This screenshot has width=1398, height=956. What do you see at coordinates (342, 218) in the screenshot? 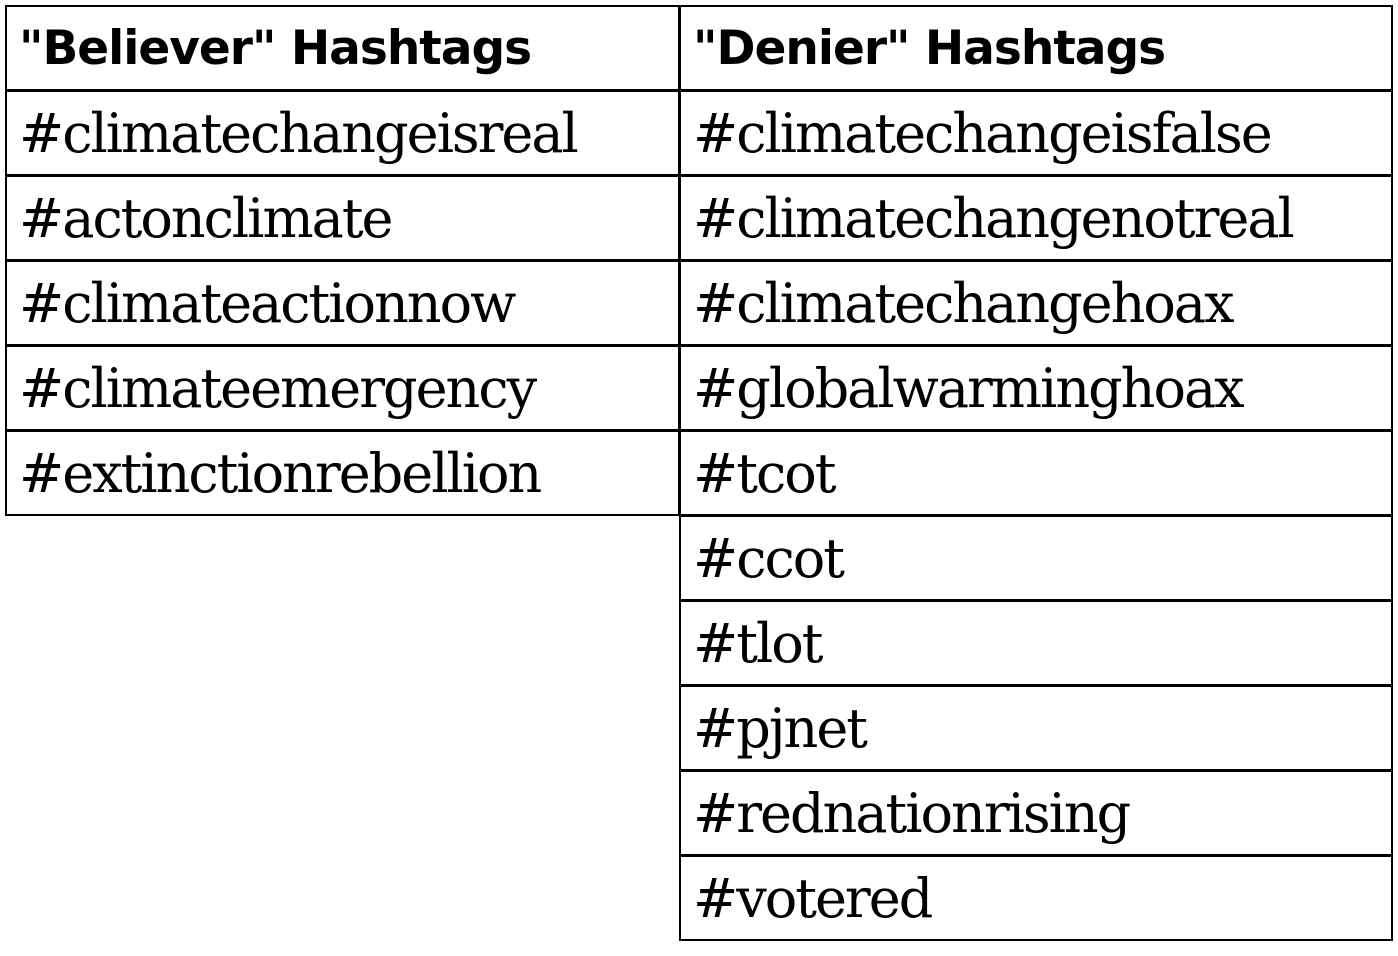
I see `believer-hashtag-cell: #actonclimate` at bounding box center [342, 218].